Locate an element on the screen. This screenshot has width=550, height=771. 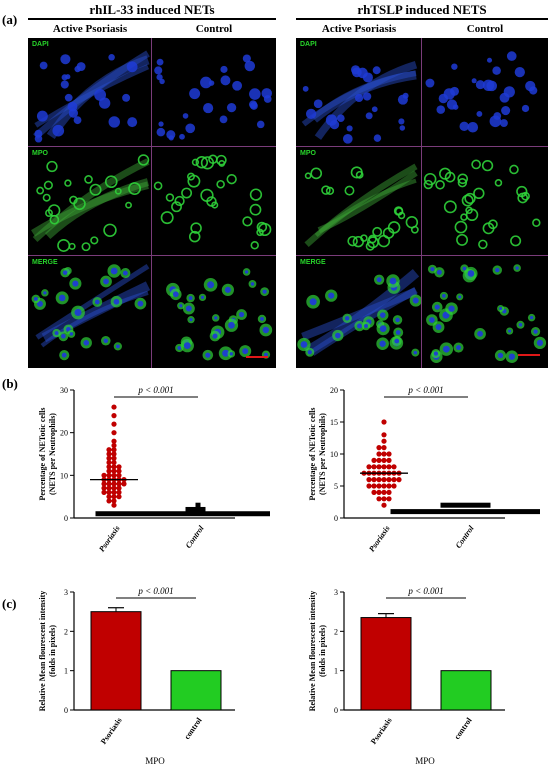
scale-bar-right is located at coordinates (529, 355).